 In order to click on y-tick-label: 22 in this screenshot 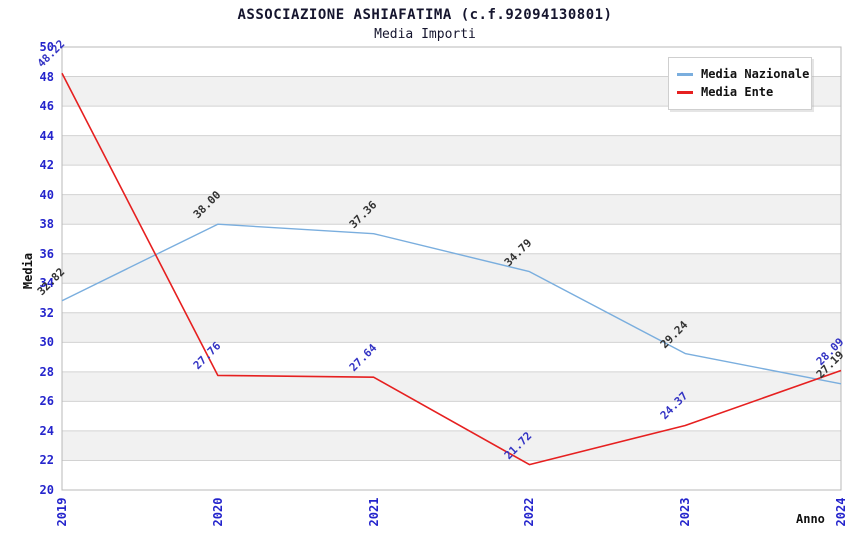, I will do `click(46, 460)`.